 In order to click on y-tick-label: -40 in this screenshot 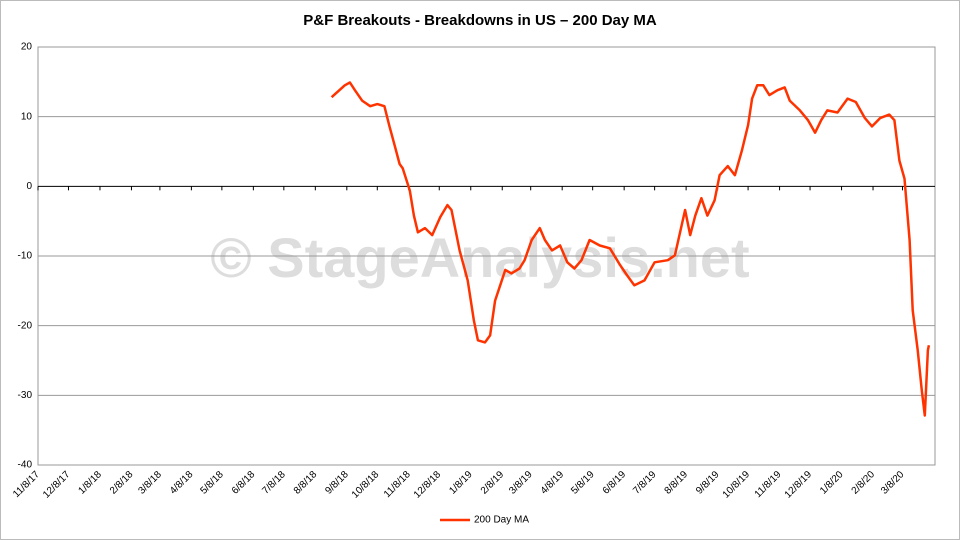, I will do `click(25, 465)`.